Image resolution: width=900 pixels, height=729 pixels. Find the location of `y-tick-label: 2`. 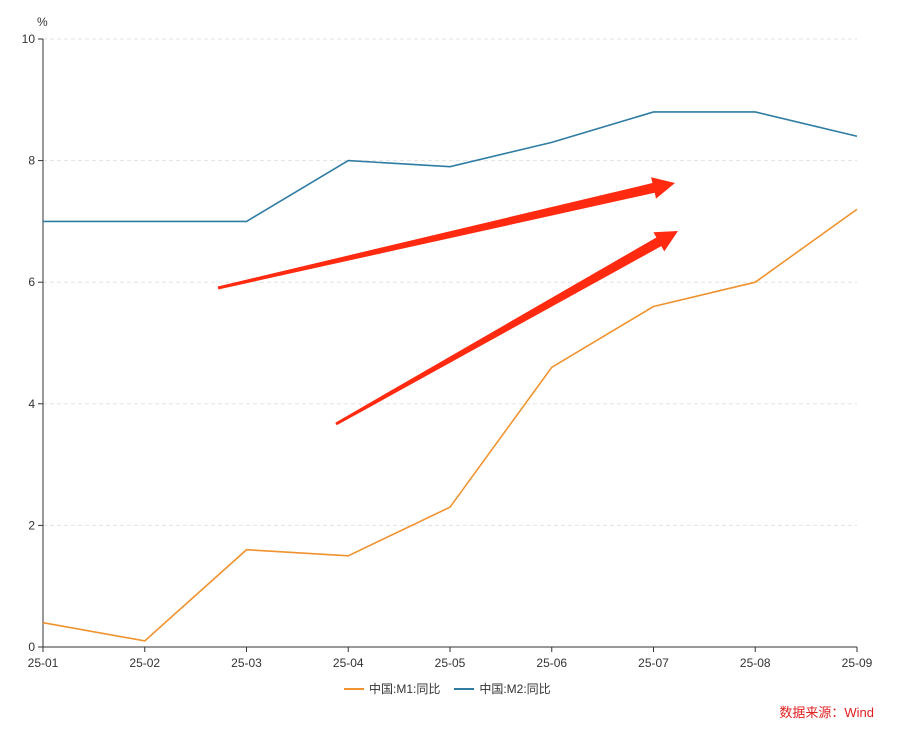

y-tick-label: 2 is located at coordinates (31, 525).